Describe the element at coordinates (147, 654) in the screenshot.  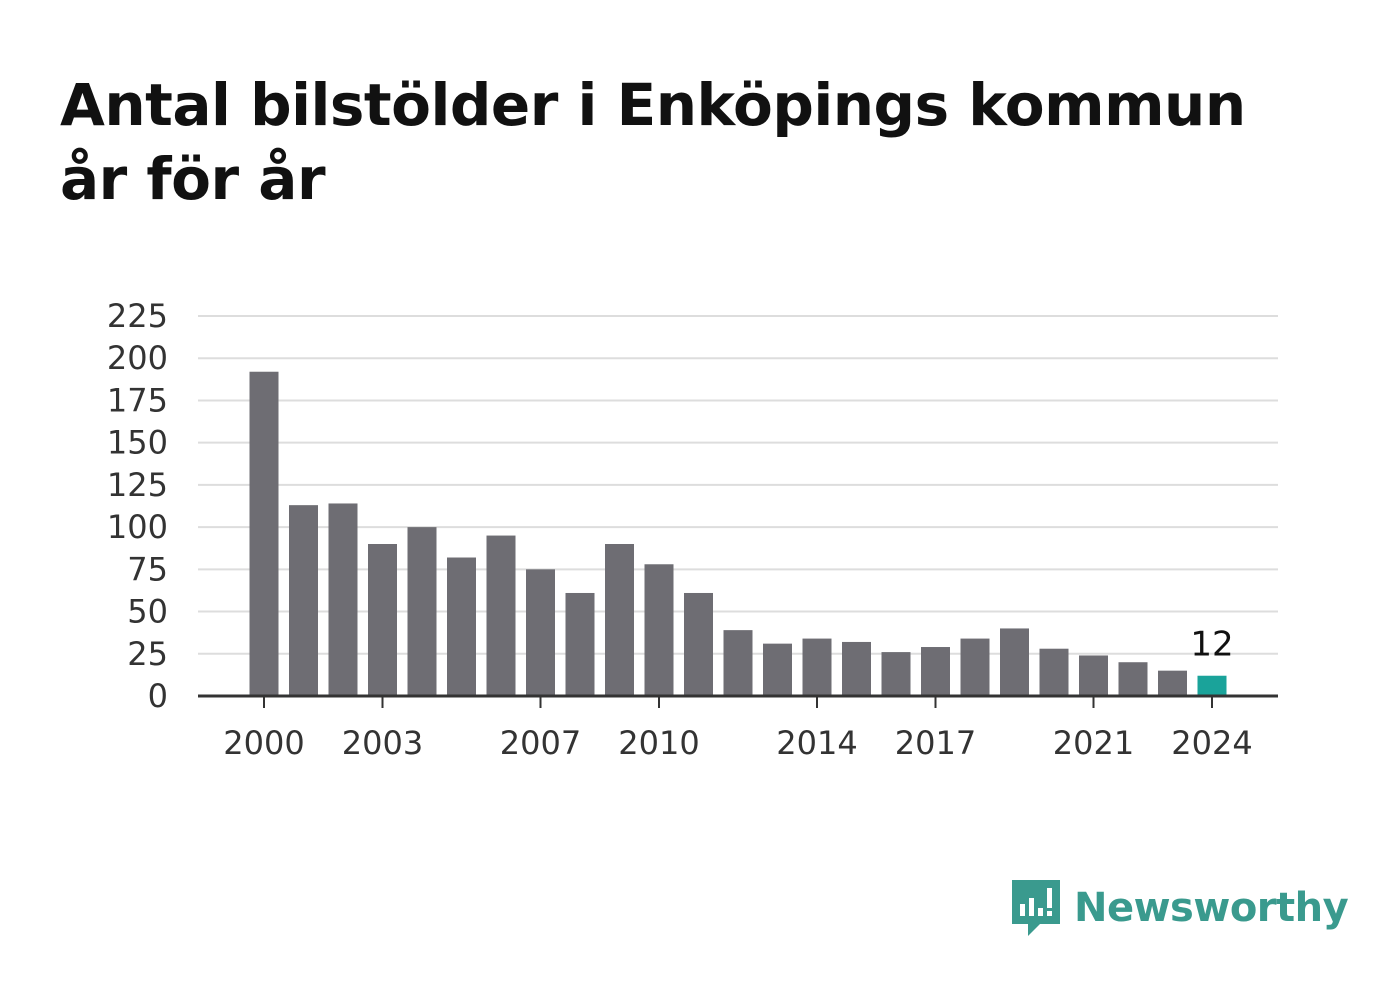
I see `y-tick-label: 25` at that location.